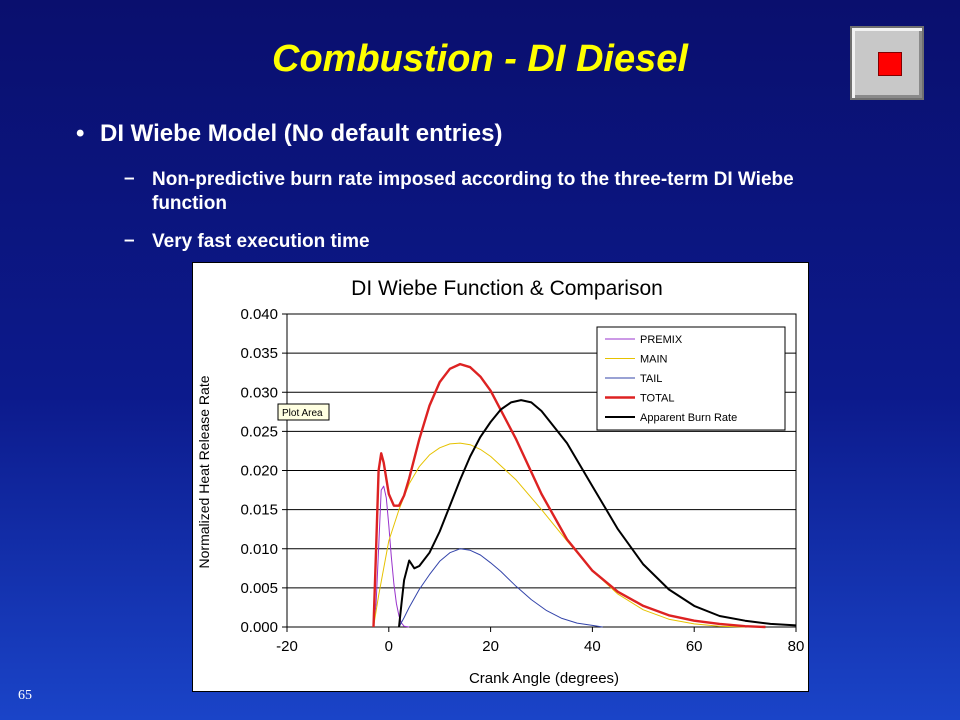 The image size is (960, 720). I want to click on x-tick-label: 60, so click(694, 646).